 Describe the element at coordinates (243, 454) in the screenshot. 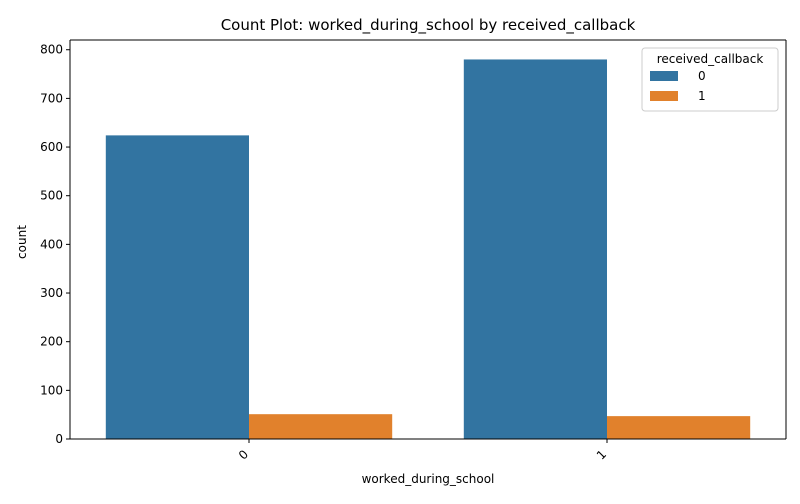

I see `x-tick-label: 0` at that location.